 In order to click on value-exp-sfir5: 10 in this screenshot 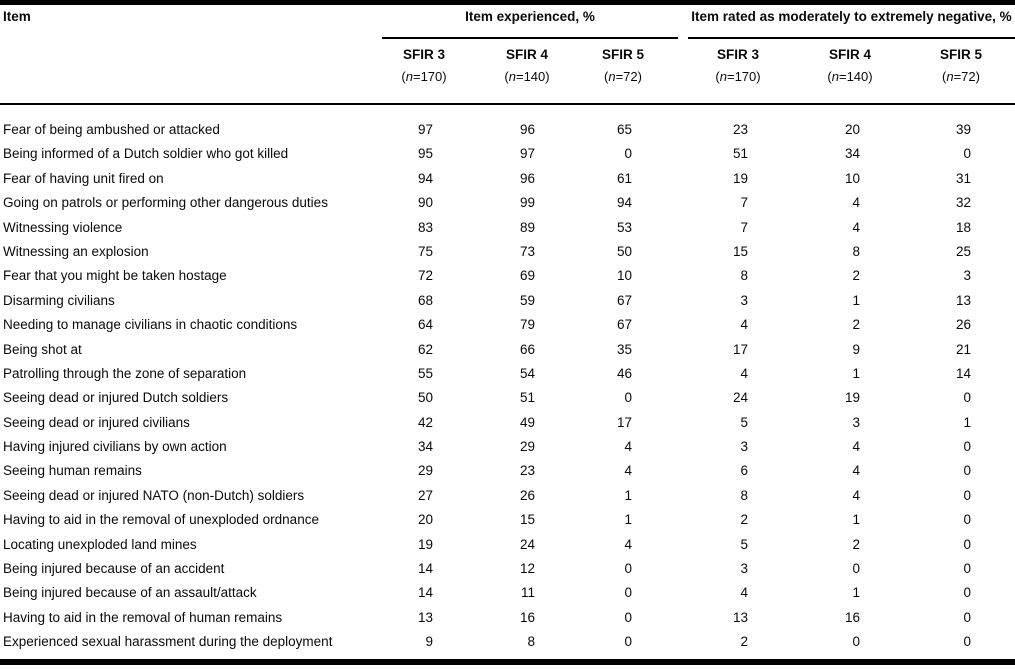, I will do `click(624, 276)`.